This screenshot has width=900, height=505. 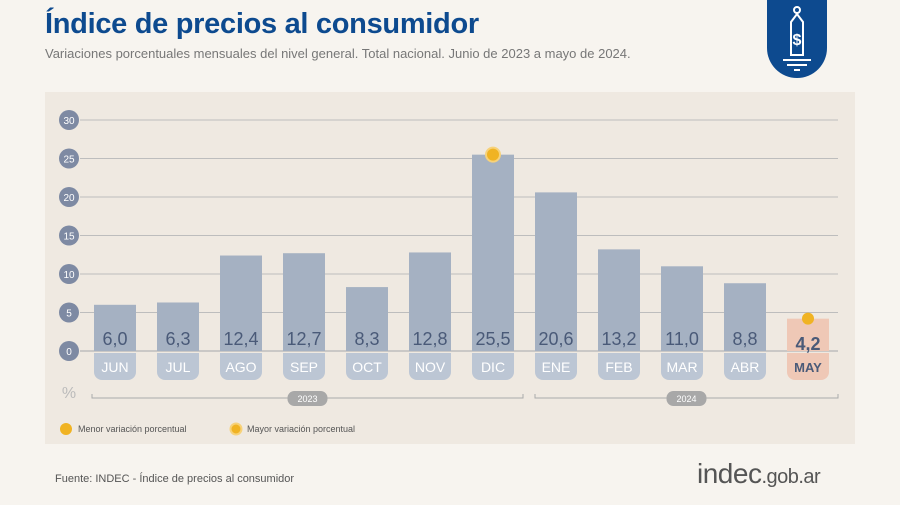 What do you see at coordinates (555, 339) in the screenshot?
I see `value-label: 20,6` at bounding box center [555, 339].